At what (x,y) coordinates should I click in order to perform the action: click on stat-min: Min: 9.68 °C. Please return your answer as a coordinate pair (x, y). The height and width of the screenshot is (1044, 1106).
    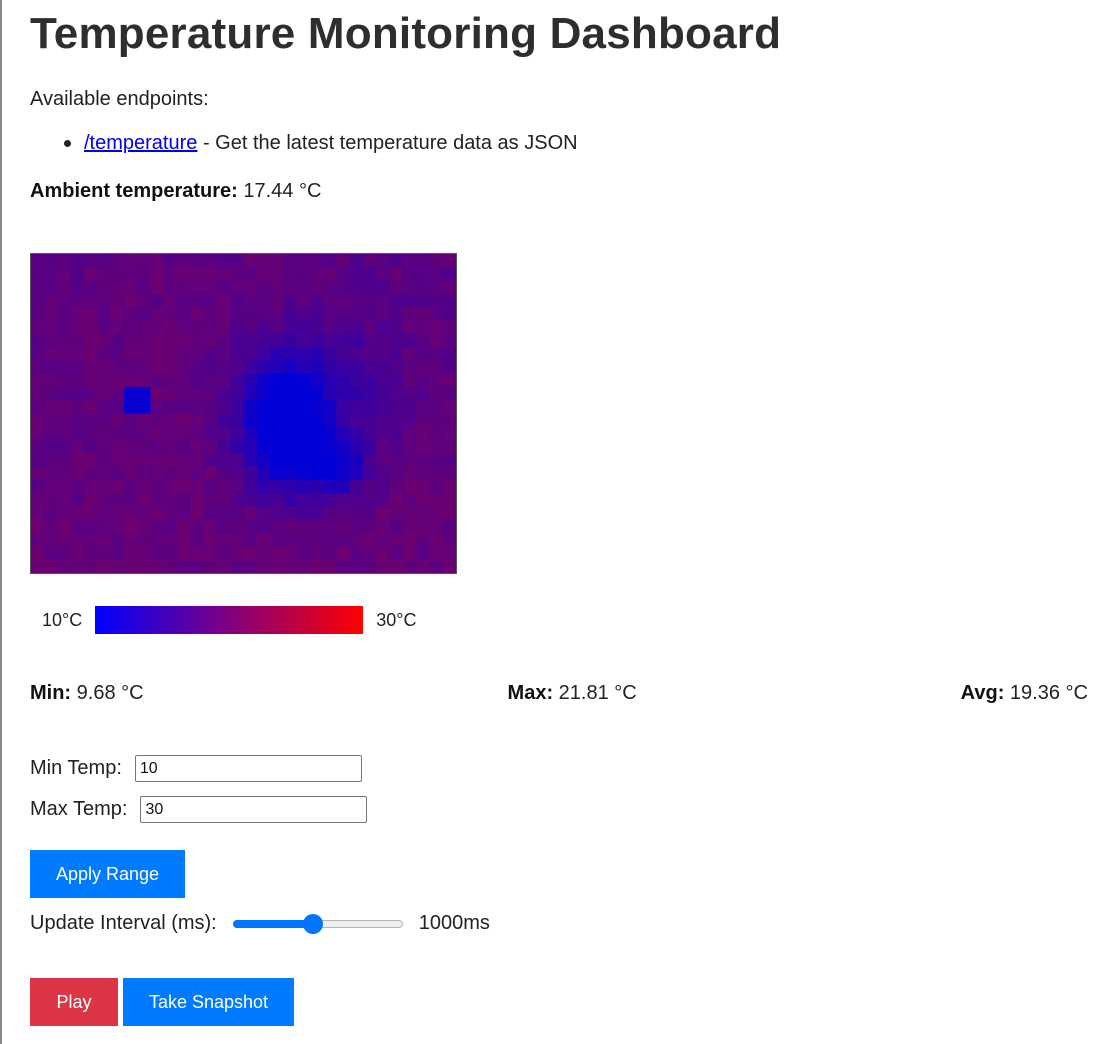
    Looking at the image, I should click on (87, 693).